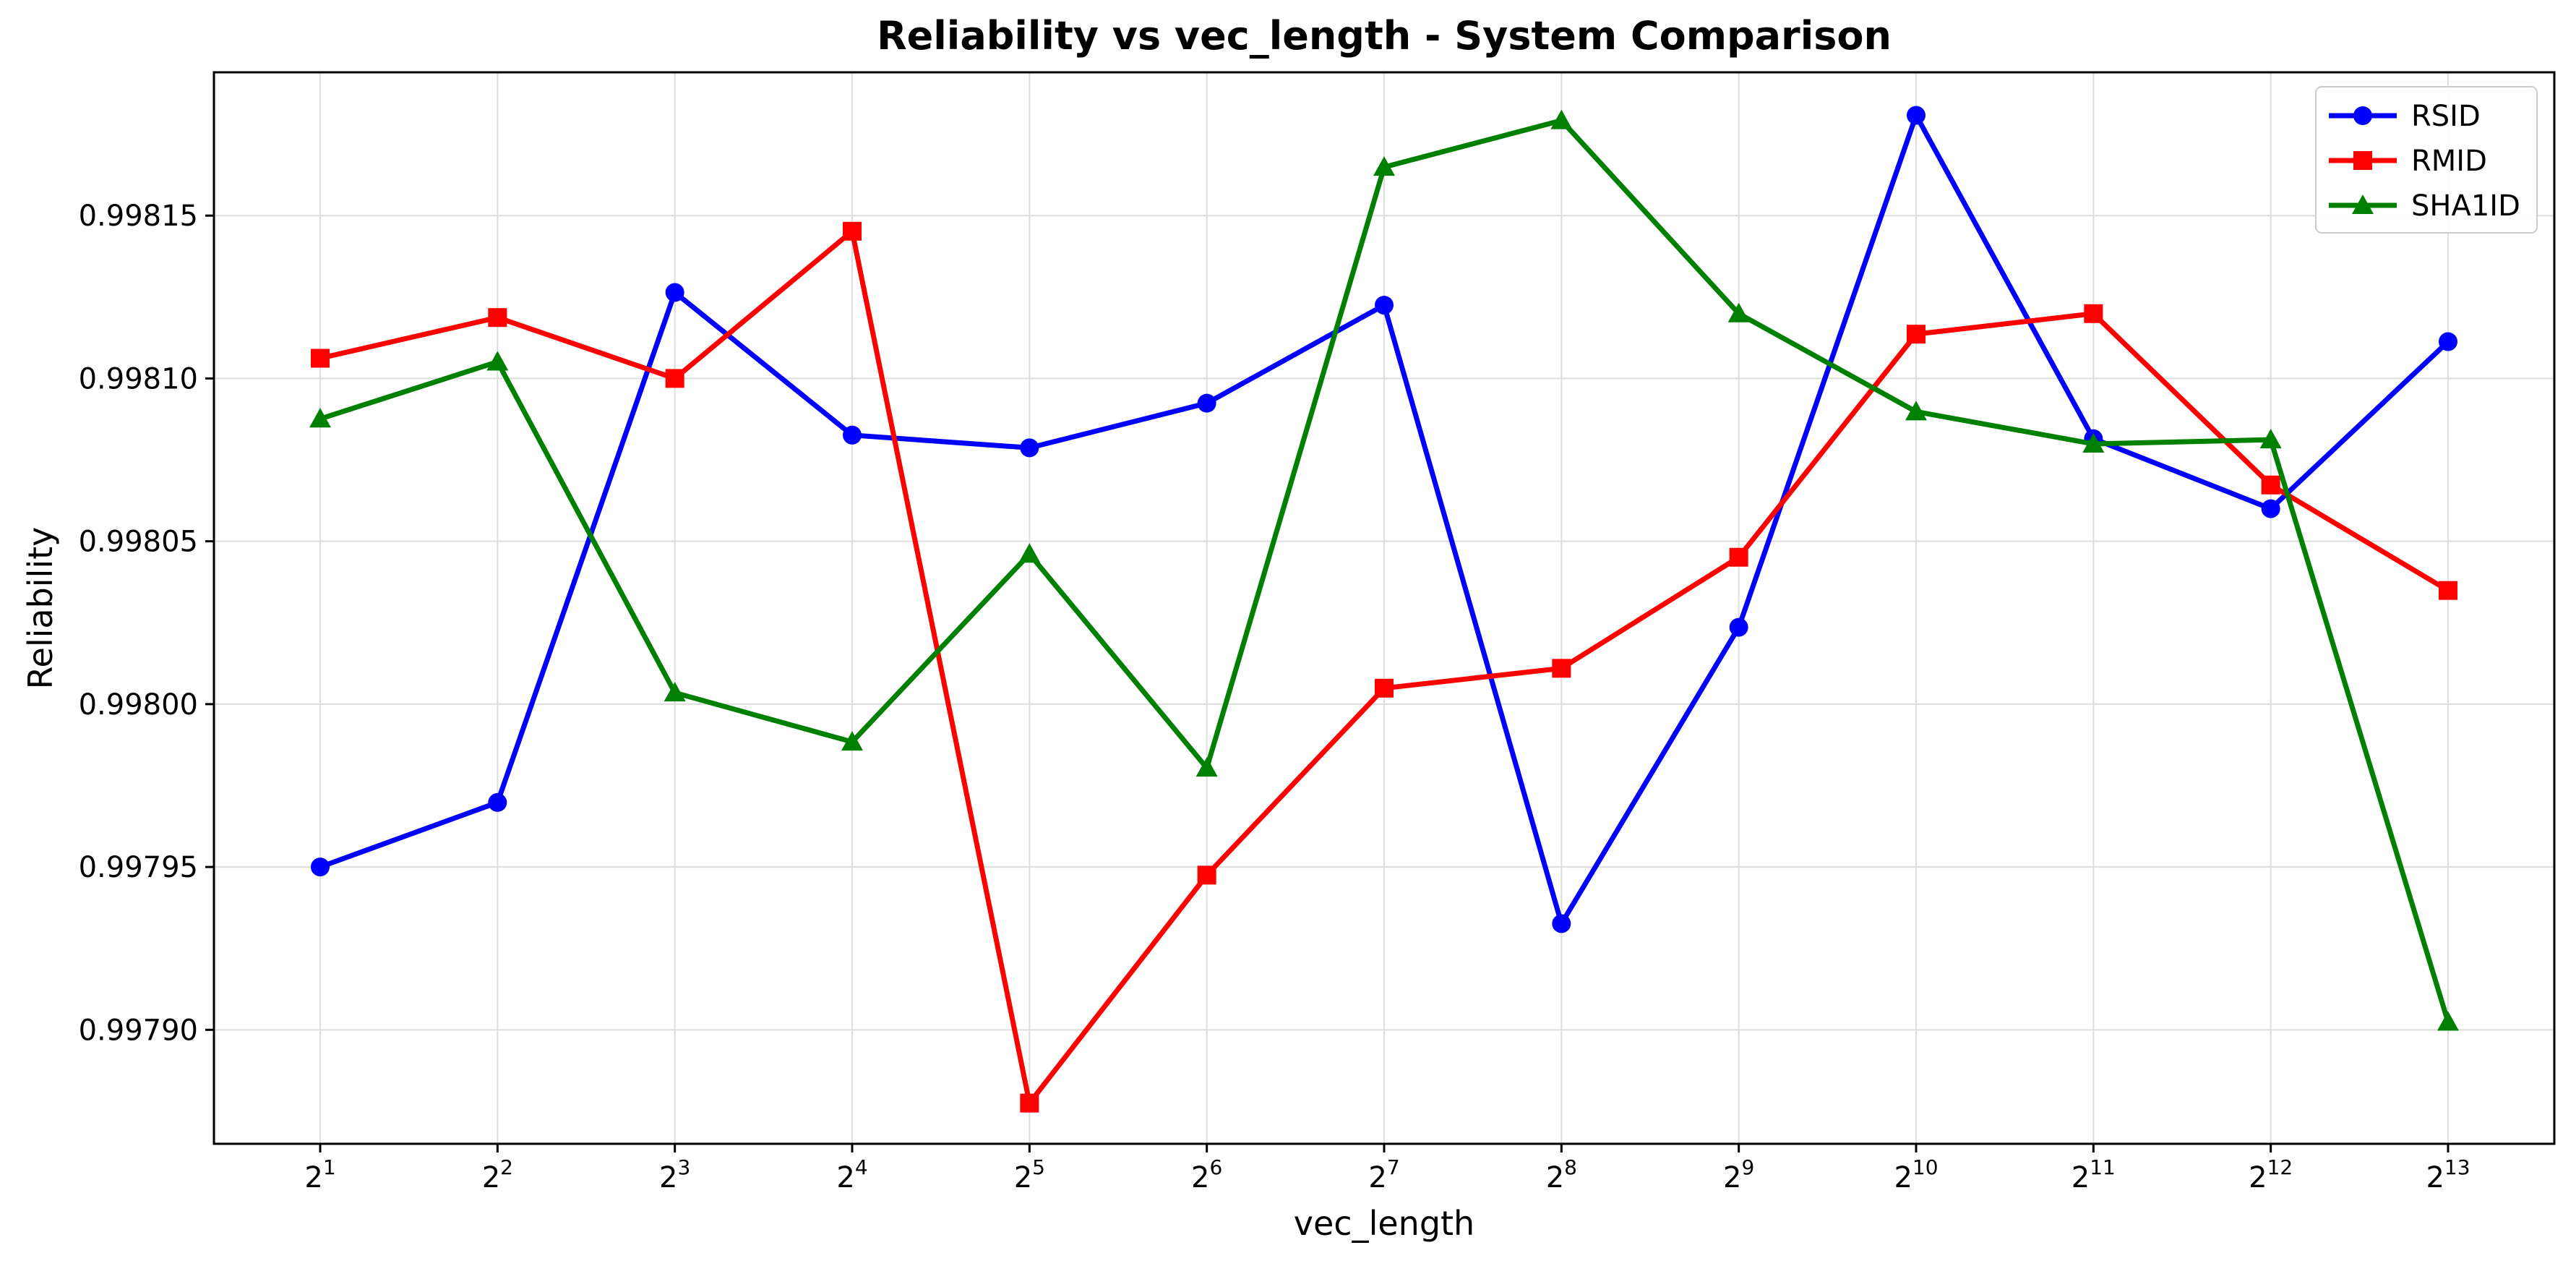  I want to click on legend-item-rsid: RSID, so click(2405, 116).